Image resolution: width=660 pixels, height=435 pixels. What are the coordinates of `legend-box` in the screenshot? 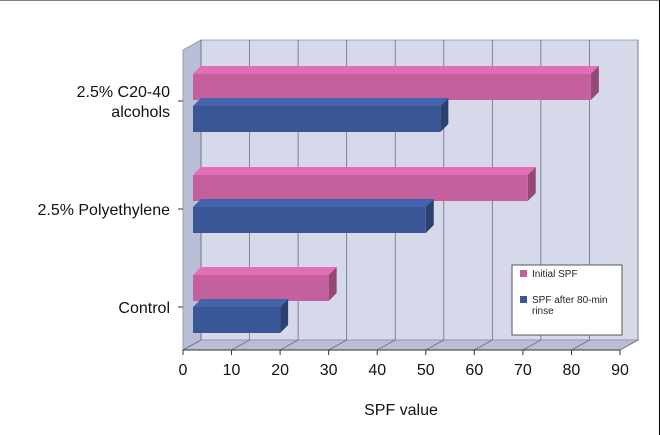 It's located at (567, 300).